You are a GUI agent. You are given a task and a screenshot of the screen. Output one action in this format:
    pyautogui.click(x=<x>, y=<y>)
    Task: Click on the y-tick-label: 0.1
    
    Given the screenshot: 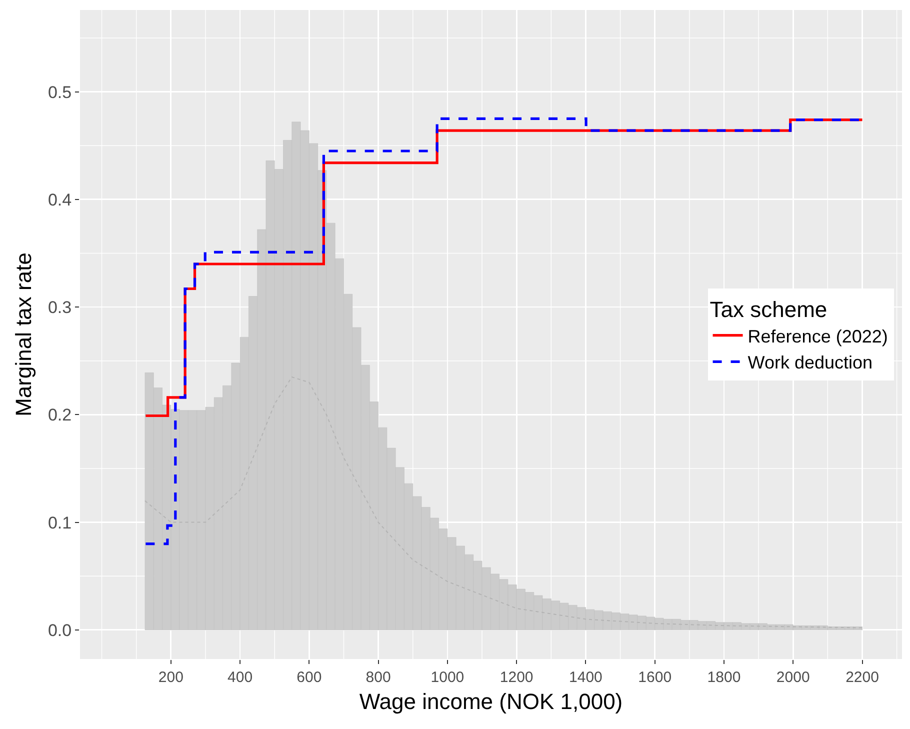 What is the action you would take?
    pyautogui.click(x=60, y=522)
    